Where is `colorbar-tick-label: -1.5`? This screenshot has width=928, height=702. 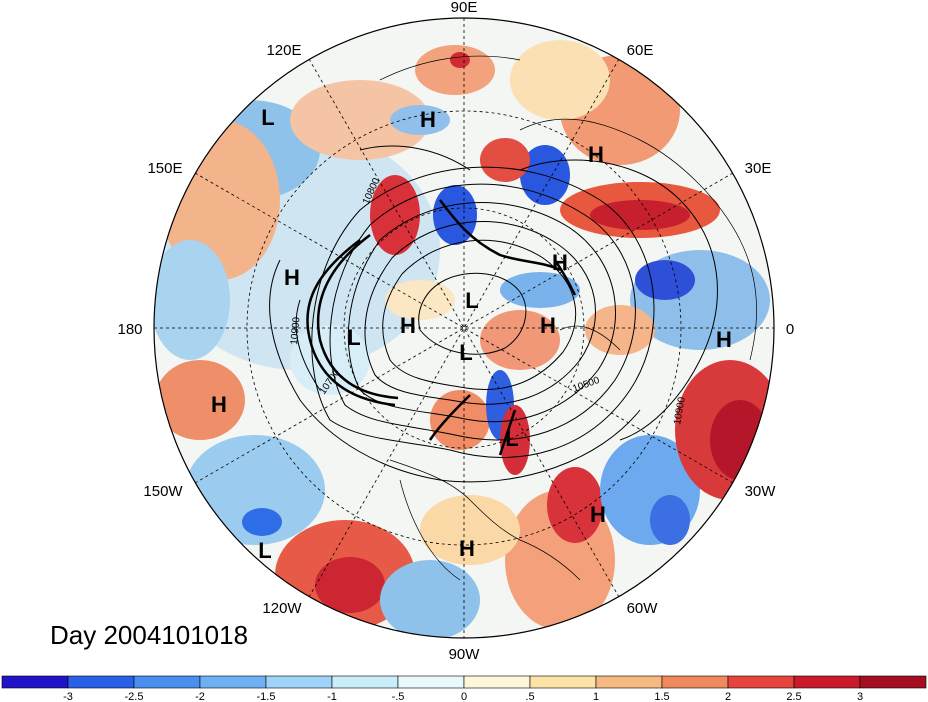
colorbar-tick-label: -1.5 is located at coordinates (266, 696).